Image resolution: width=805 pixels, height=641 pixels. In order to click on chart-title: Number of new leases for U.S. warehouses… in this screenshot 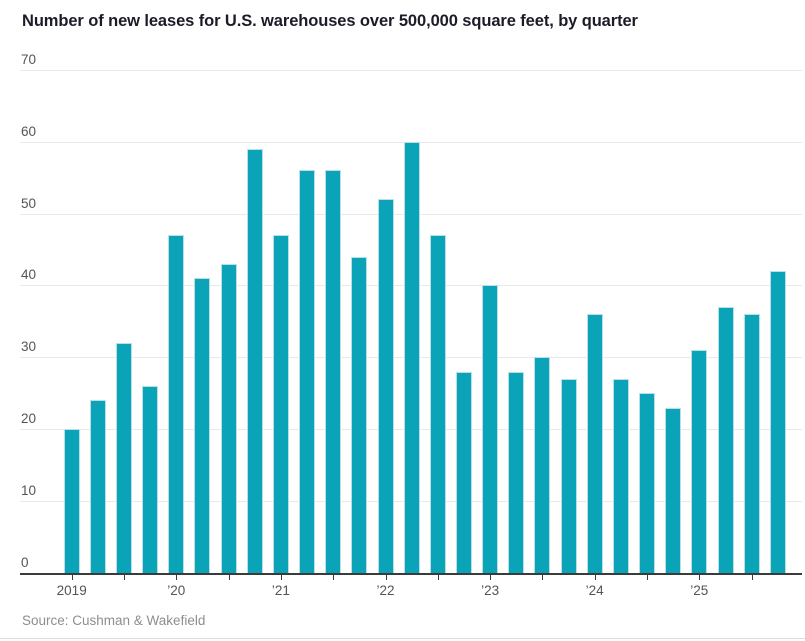, I will do `click(330, 21)`.